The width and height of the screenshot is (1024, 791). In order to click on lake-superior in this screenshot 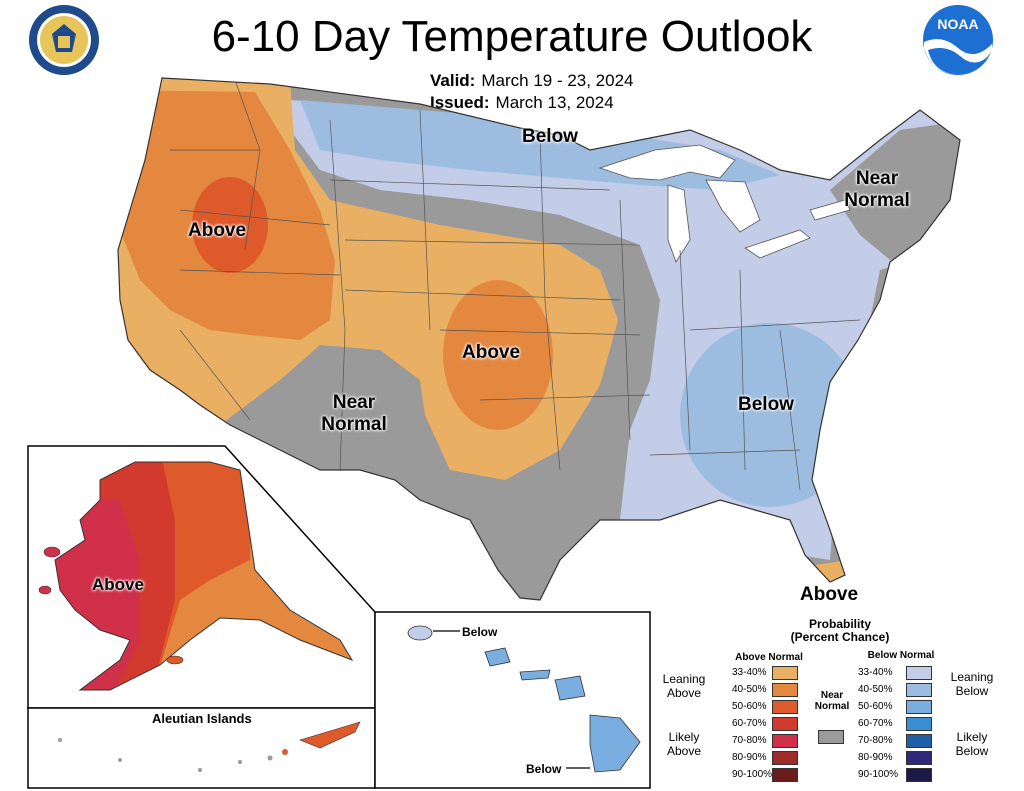, I will do `click(667, 162)`.